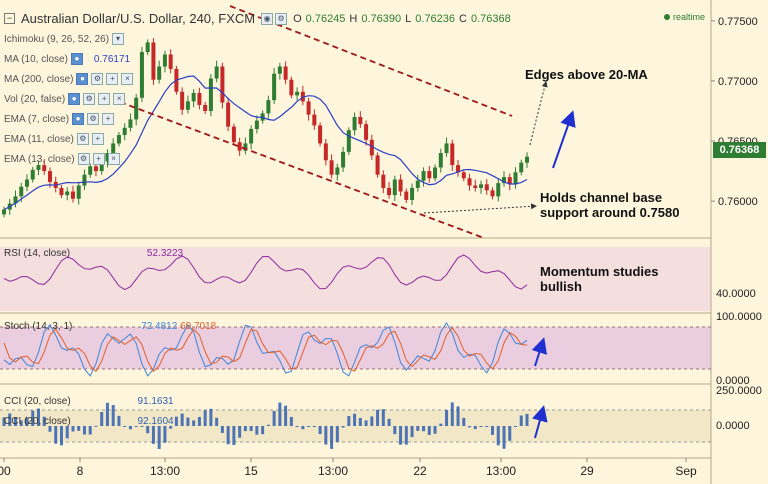 The image size is (768, 484). What do you see at coordinates (110, 326) in the screenshot?
I see `stoch-legend: Stoch (14, 3, 1) 72.4812 69.7018` at bounding box center [110, 326].